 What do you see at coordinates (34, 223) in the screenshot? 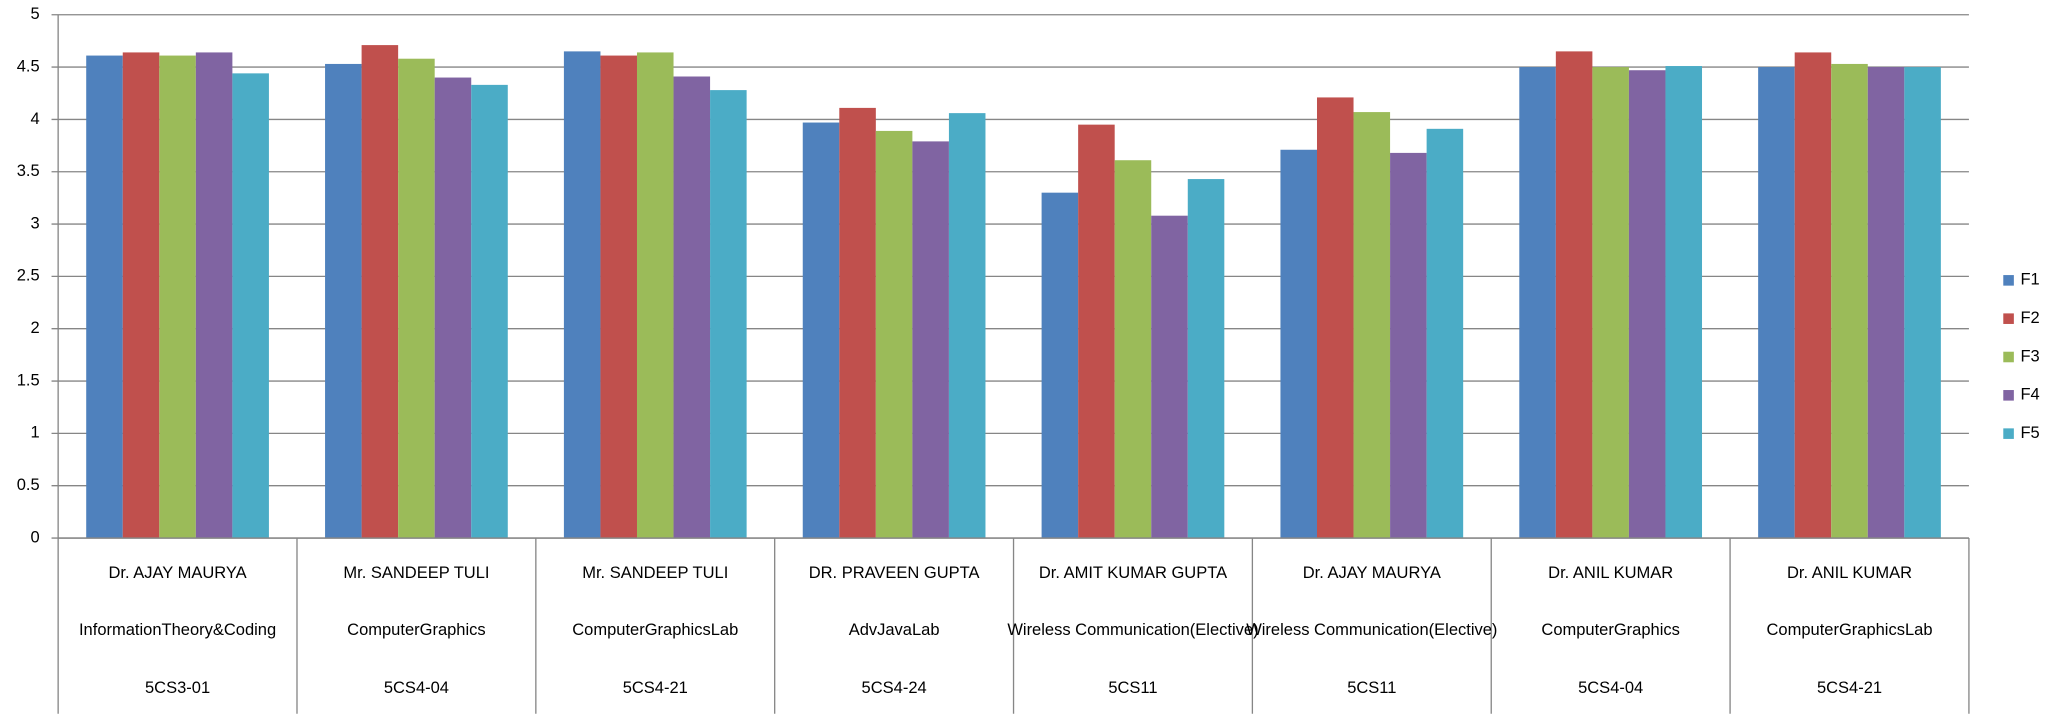
I see `y-tick-label: 3` at bounding box center [34, 223].